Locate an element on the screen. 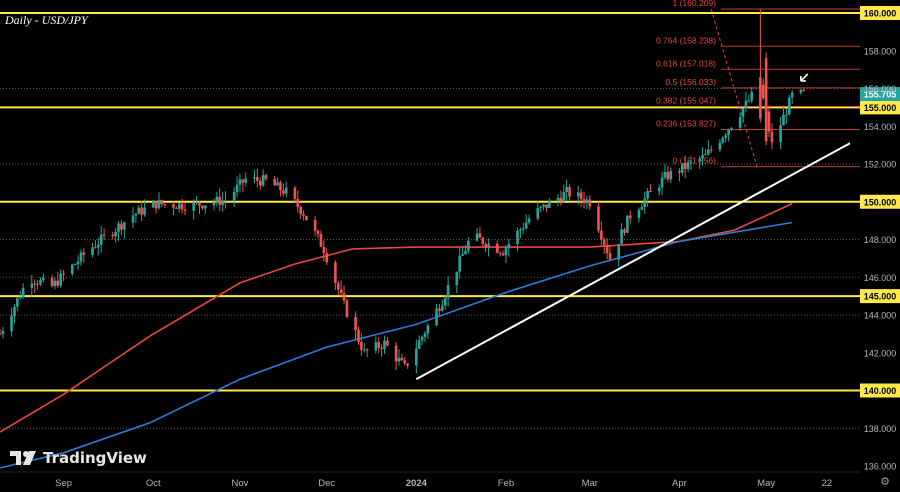 Image resolution: width=900 pixels, height=492 pixels. fib-level-label: 0.382 (155.047) is located at coordinates (686, 100).